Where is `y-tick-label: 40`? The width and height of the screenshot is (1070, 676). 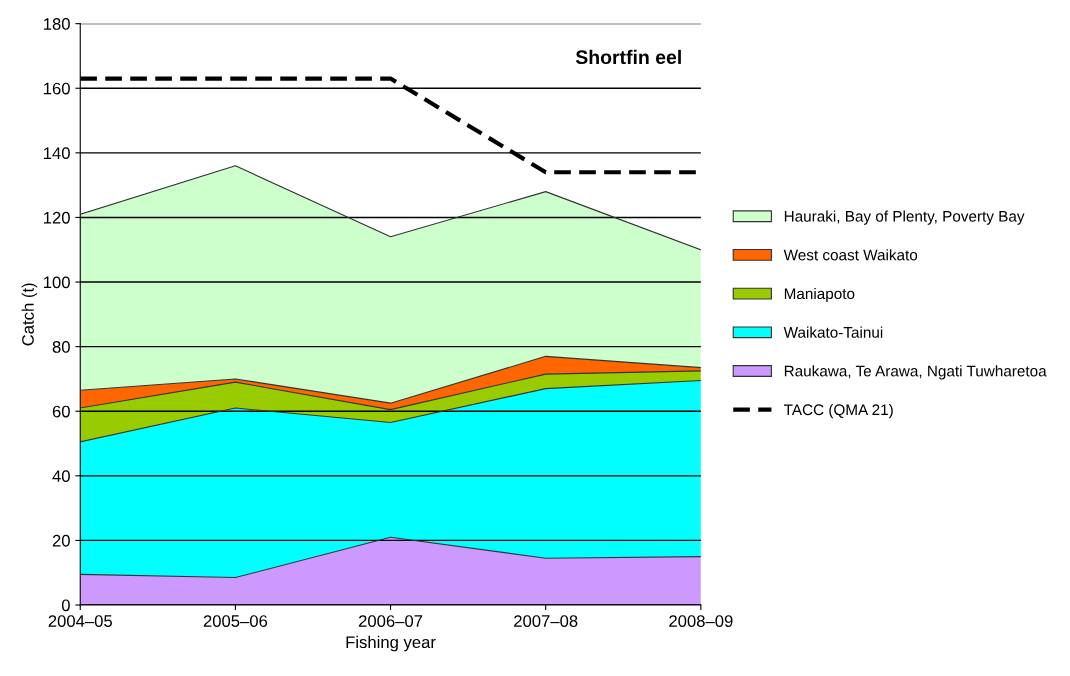 y-tick-label: 40 is located at coordinates (61, 476).